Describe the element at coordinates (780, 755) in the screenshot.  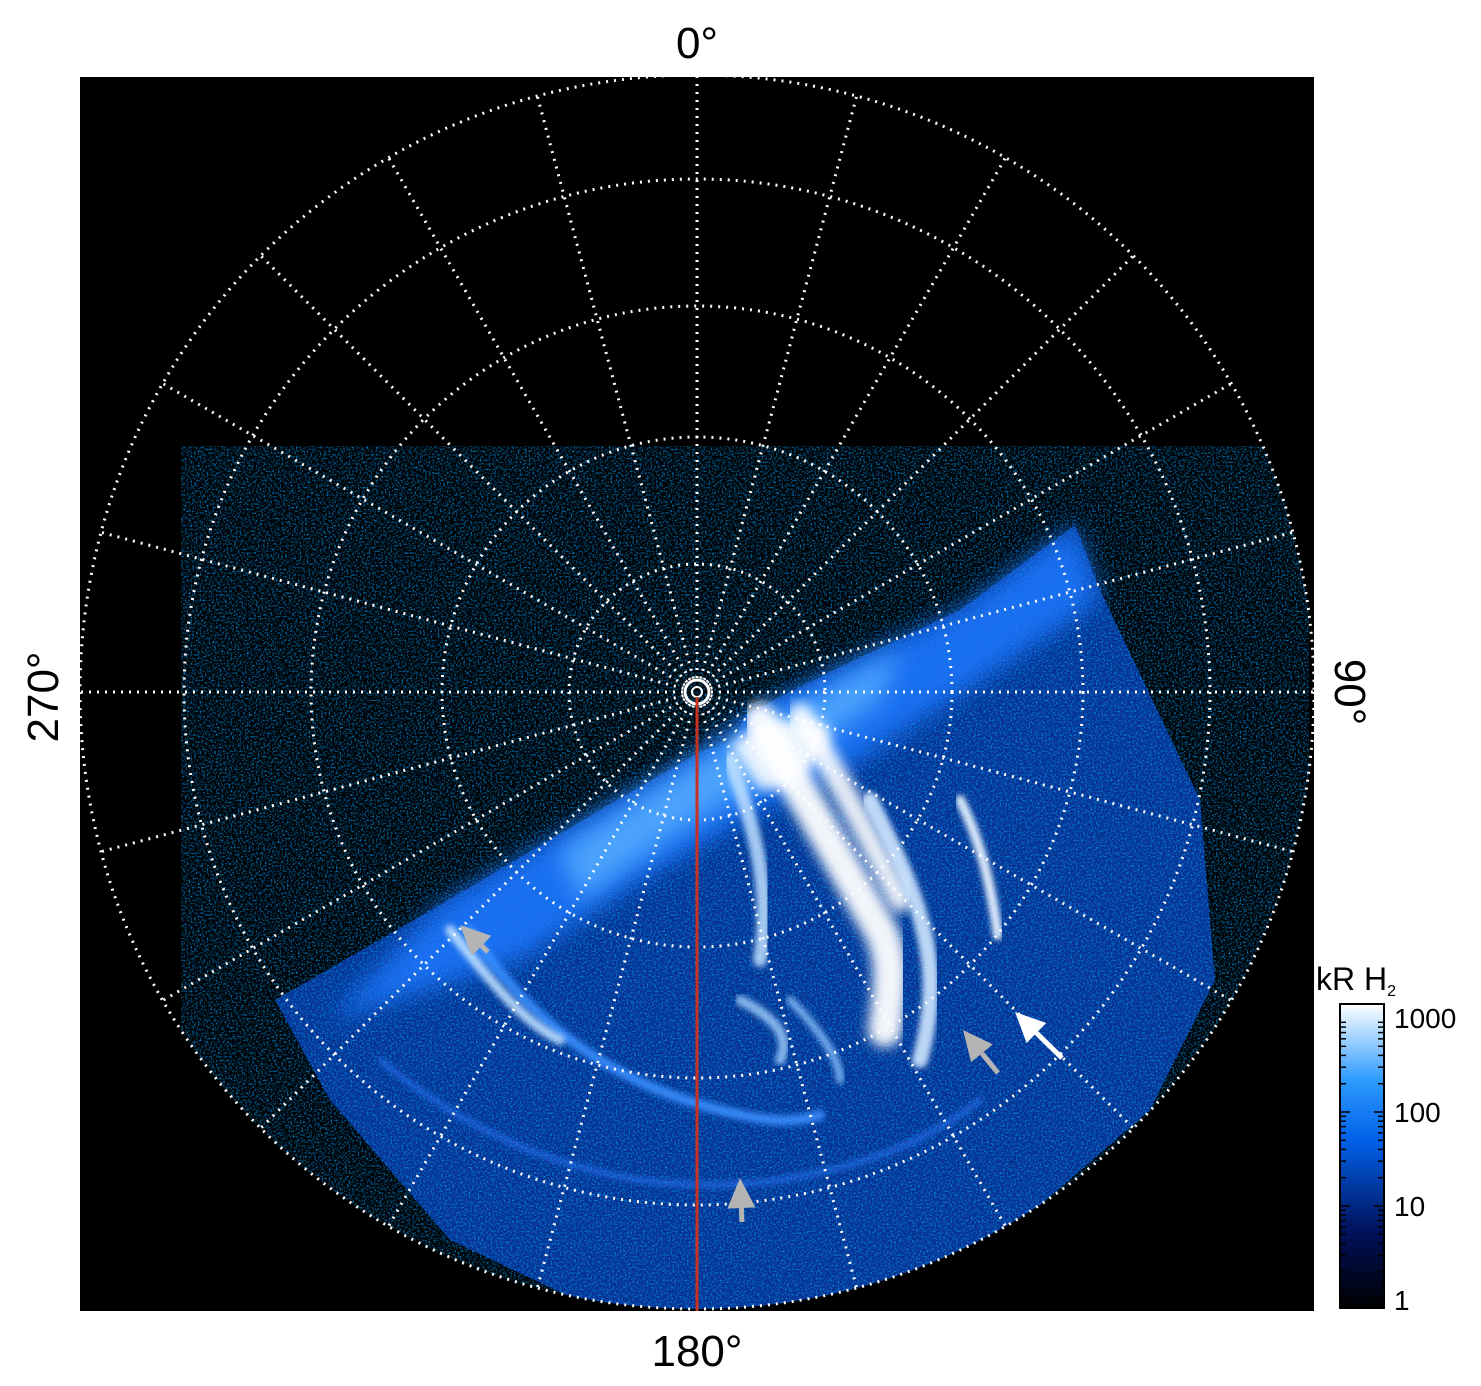
I see `aurora-region` at that location.